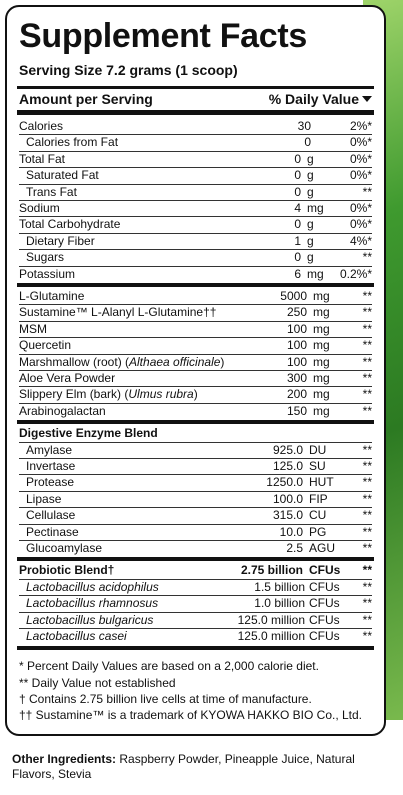  What do you see at coordinates (195, 87) in the screenshot?
I see `top-divider` at bounding box center [195, 87].